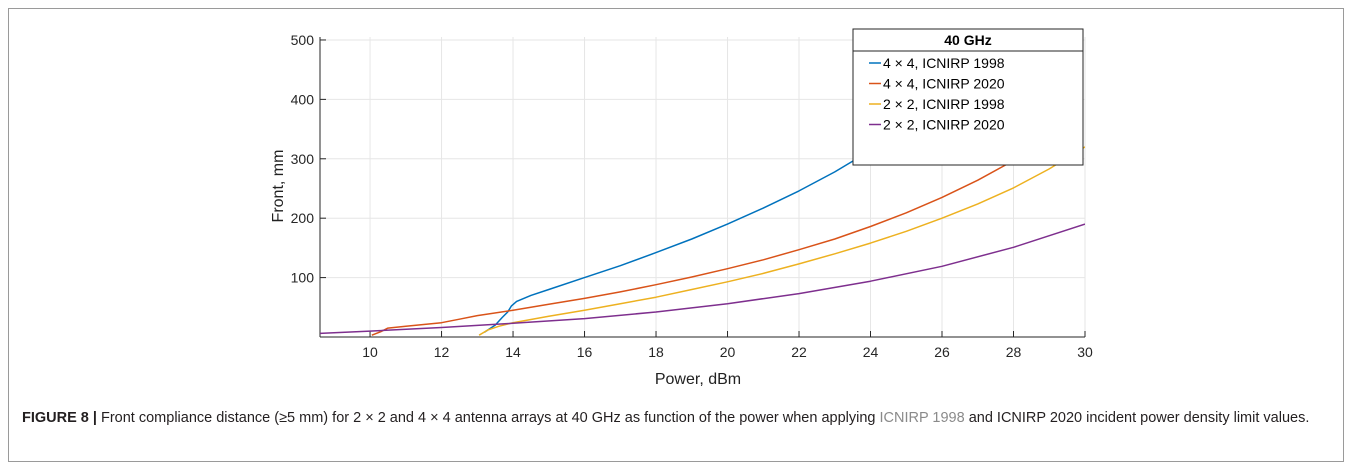 The image size is (1354, 474). I want to click on x-tick-label: 12, so click(442, 352).